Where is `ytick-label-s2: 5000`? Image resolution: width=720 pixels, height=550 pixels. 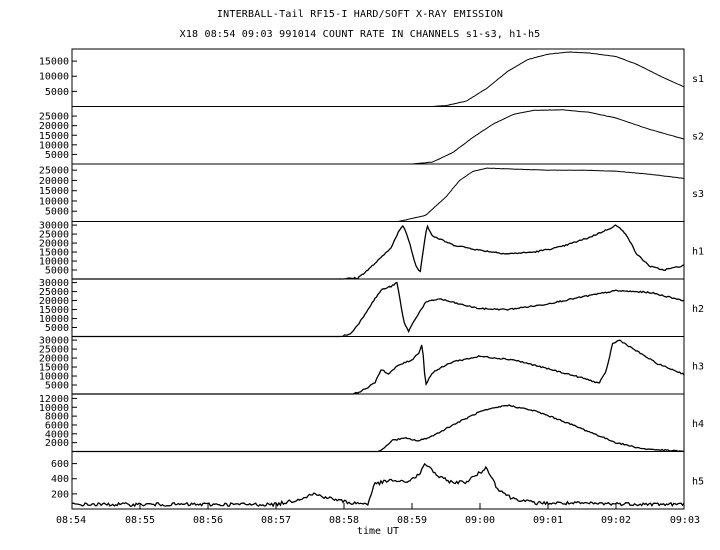
ytick-label-s2: 5000 is located at coordinates (57, 155).